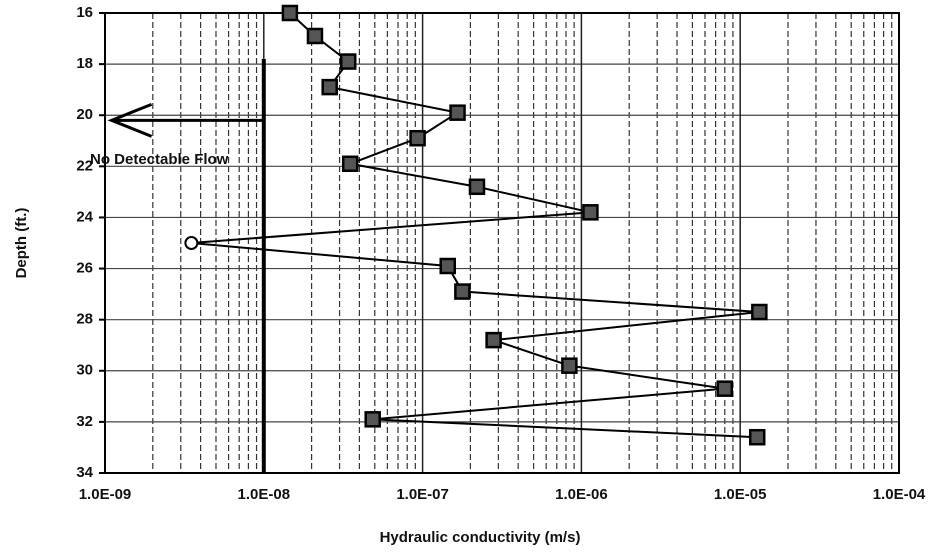 The width and height of the screenshot is (939, 555). Describe the element at coordinates (84, 472) in the screenshot. I see `y-tick-label: 34` at that location.